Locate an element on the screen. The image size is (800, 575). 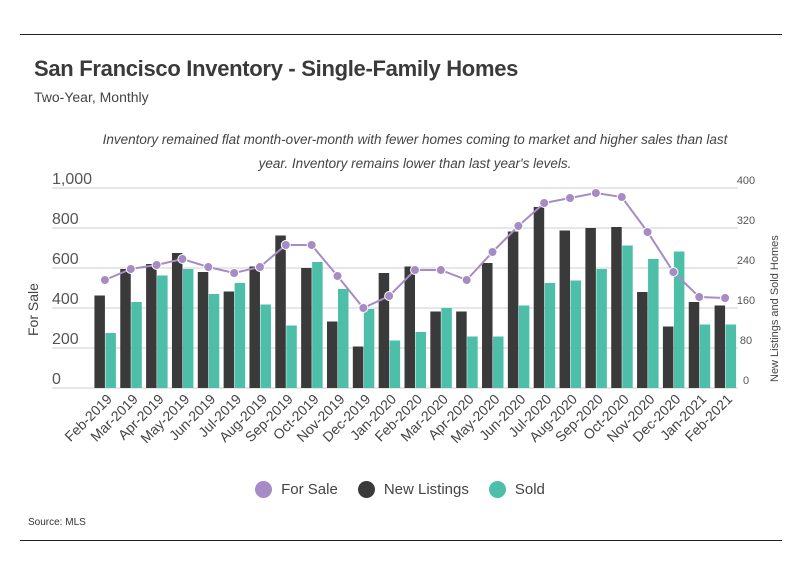
legend-label-for-sale: For Sale is located at coordinates (309, 489).